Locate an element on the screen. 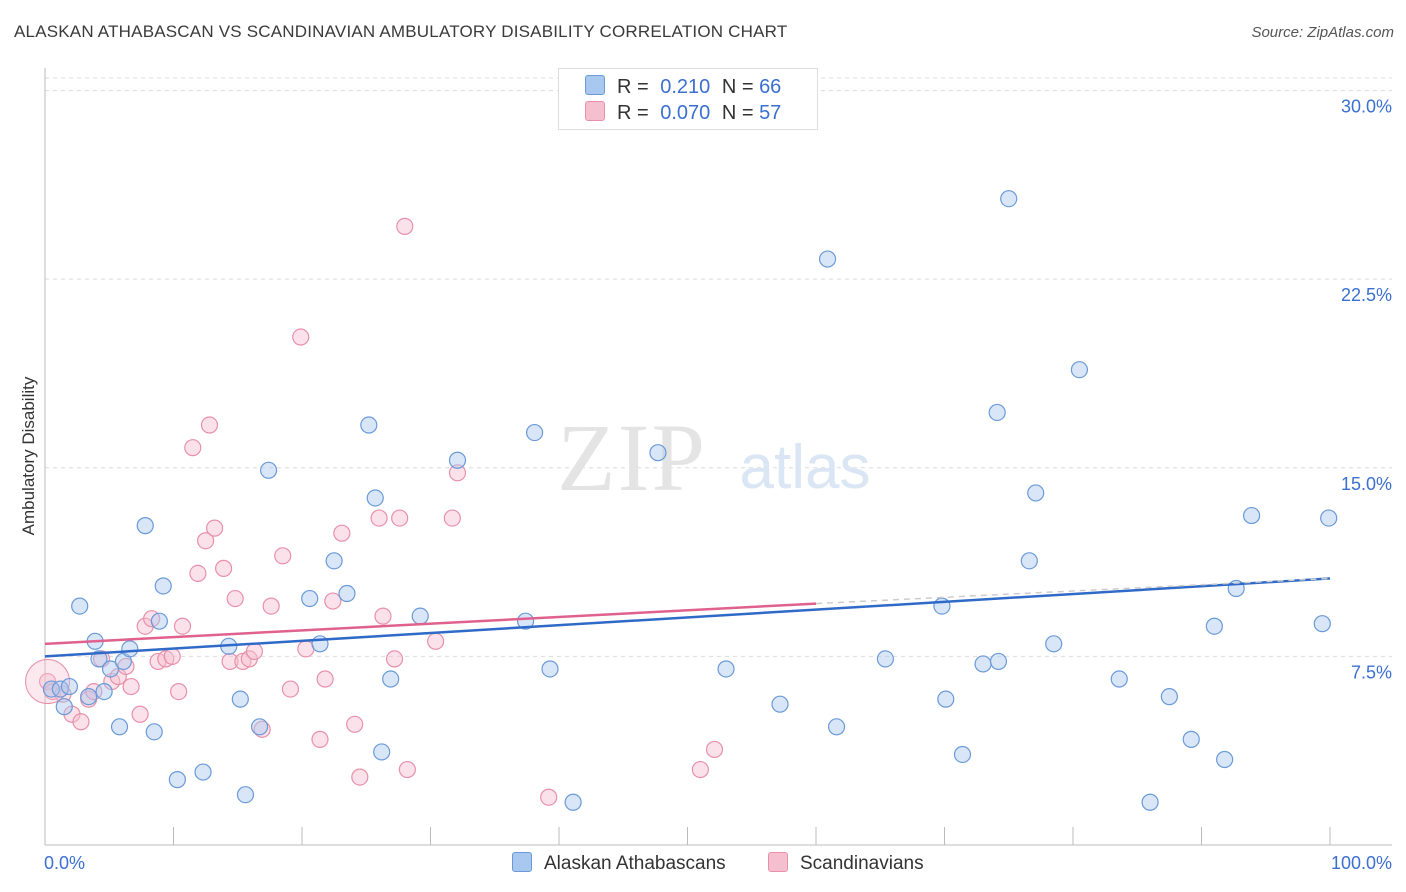 This screenshot has width=1406, height=892. legend-swatch-blue is located at coordinates (595, 85).